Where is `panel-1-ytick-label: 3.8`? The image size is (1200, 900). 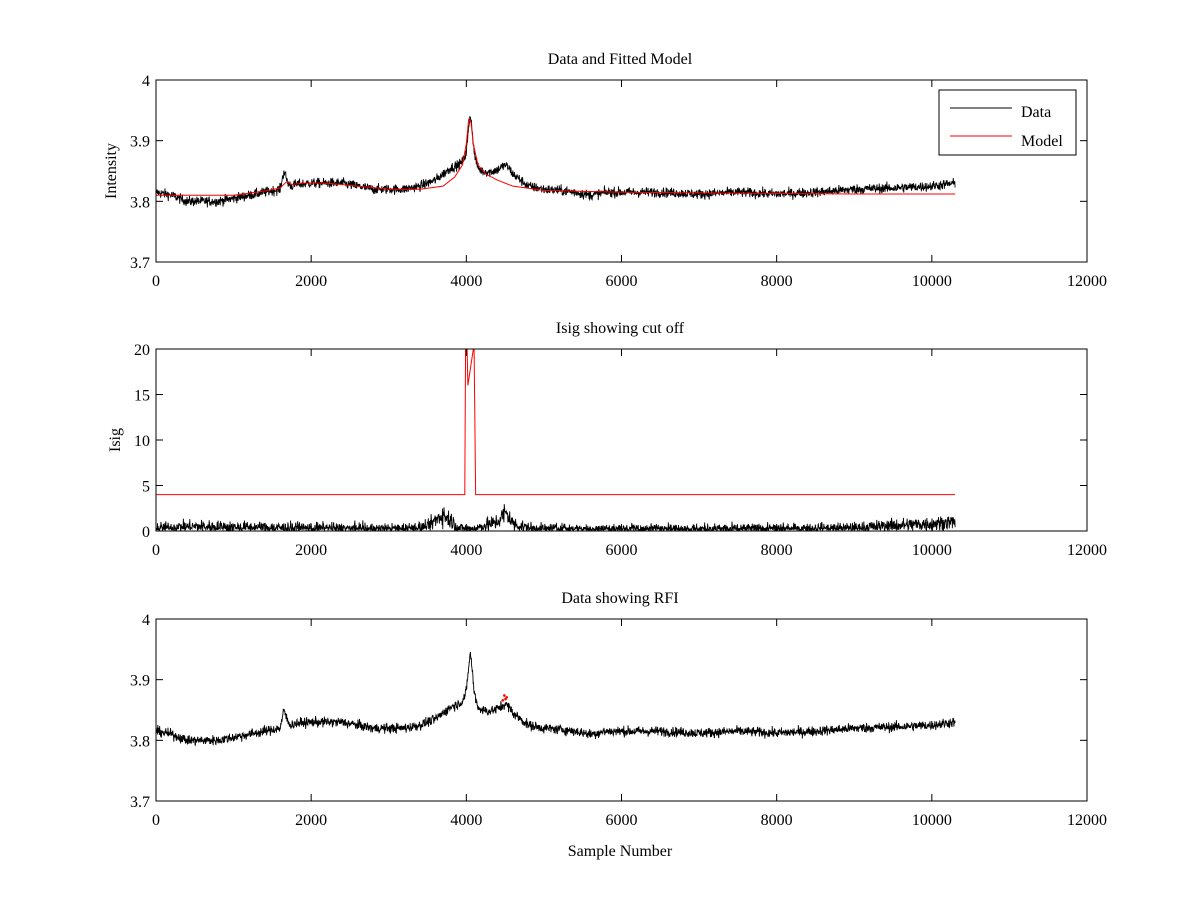 panel-1-ytick-label: 3.8 is located at coordinates (140, 202).